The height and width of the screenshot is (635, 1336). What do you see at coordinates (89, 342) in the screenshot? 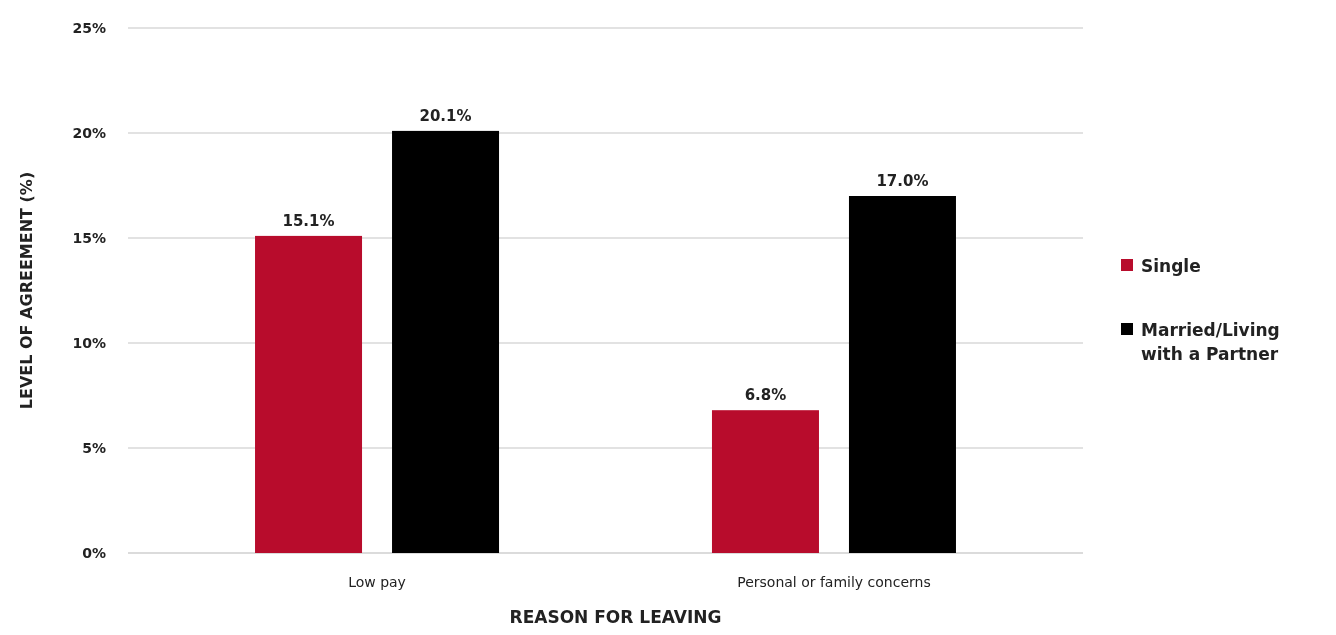
I see `y-tick-label: 10%` at bounding box center [89, 342].